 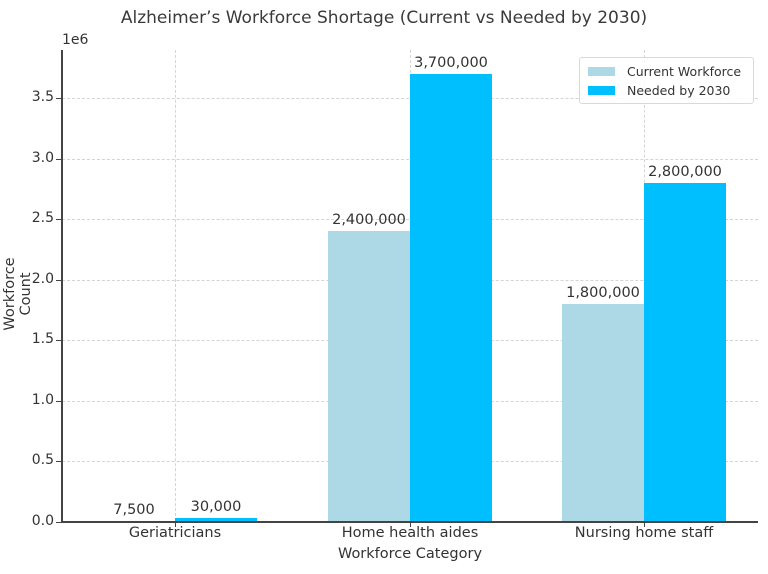 What do you see at coordinates (679, 90) in the screenshot?
I see `legend-label-needed: Needed by 2030` at bounding box center [679, 90].